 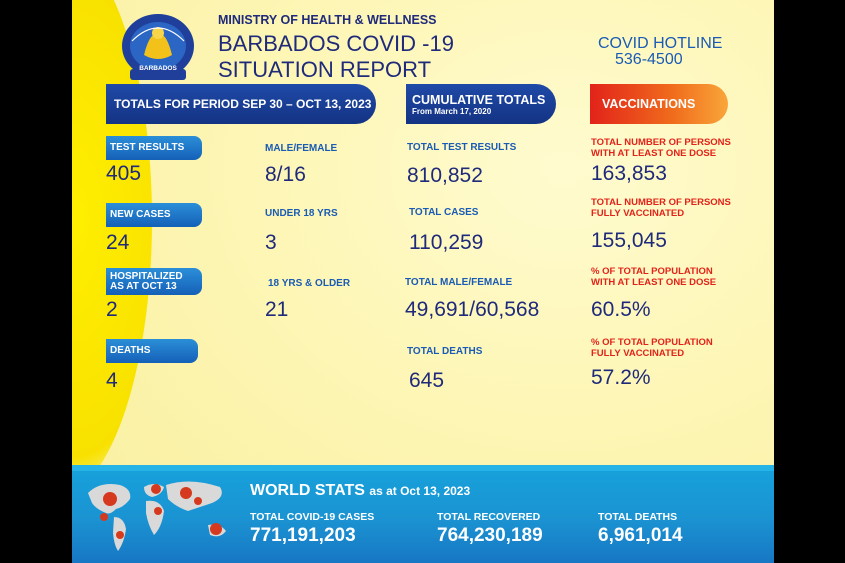 What do you see at coordinates (462, 147) in the screenshot?
I see `total-test-results-label: TOTAL TEST RESULTS` at bounding box center [462, 147].